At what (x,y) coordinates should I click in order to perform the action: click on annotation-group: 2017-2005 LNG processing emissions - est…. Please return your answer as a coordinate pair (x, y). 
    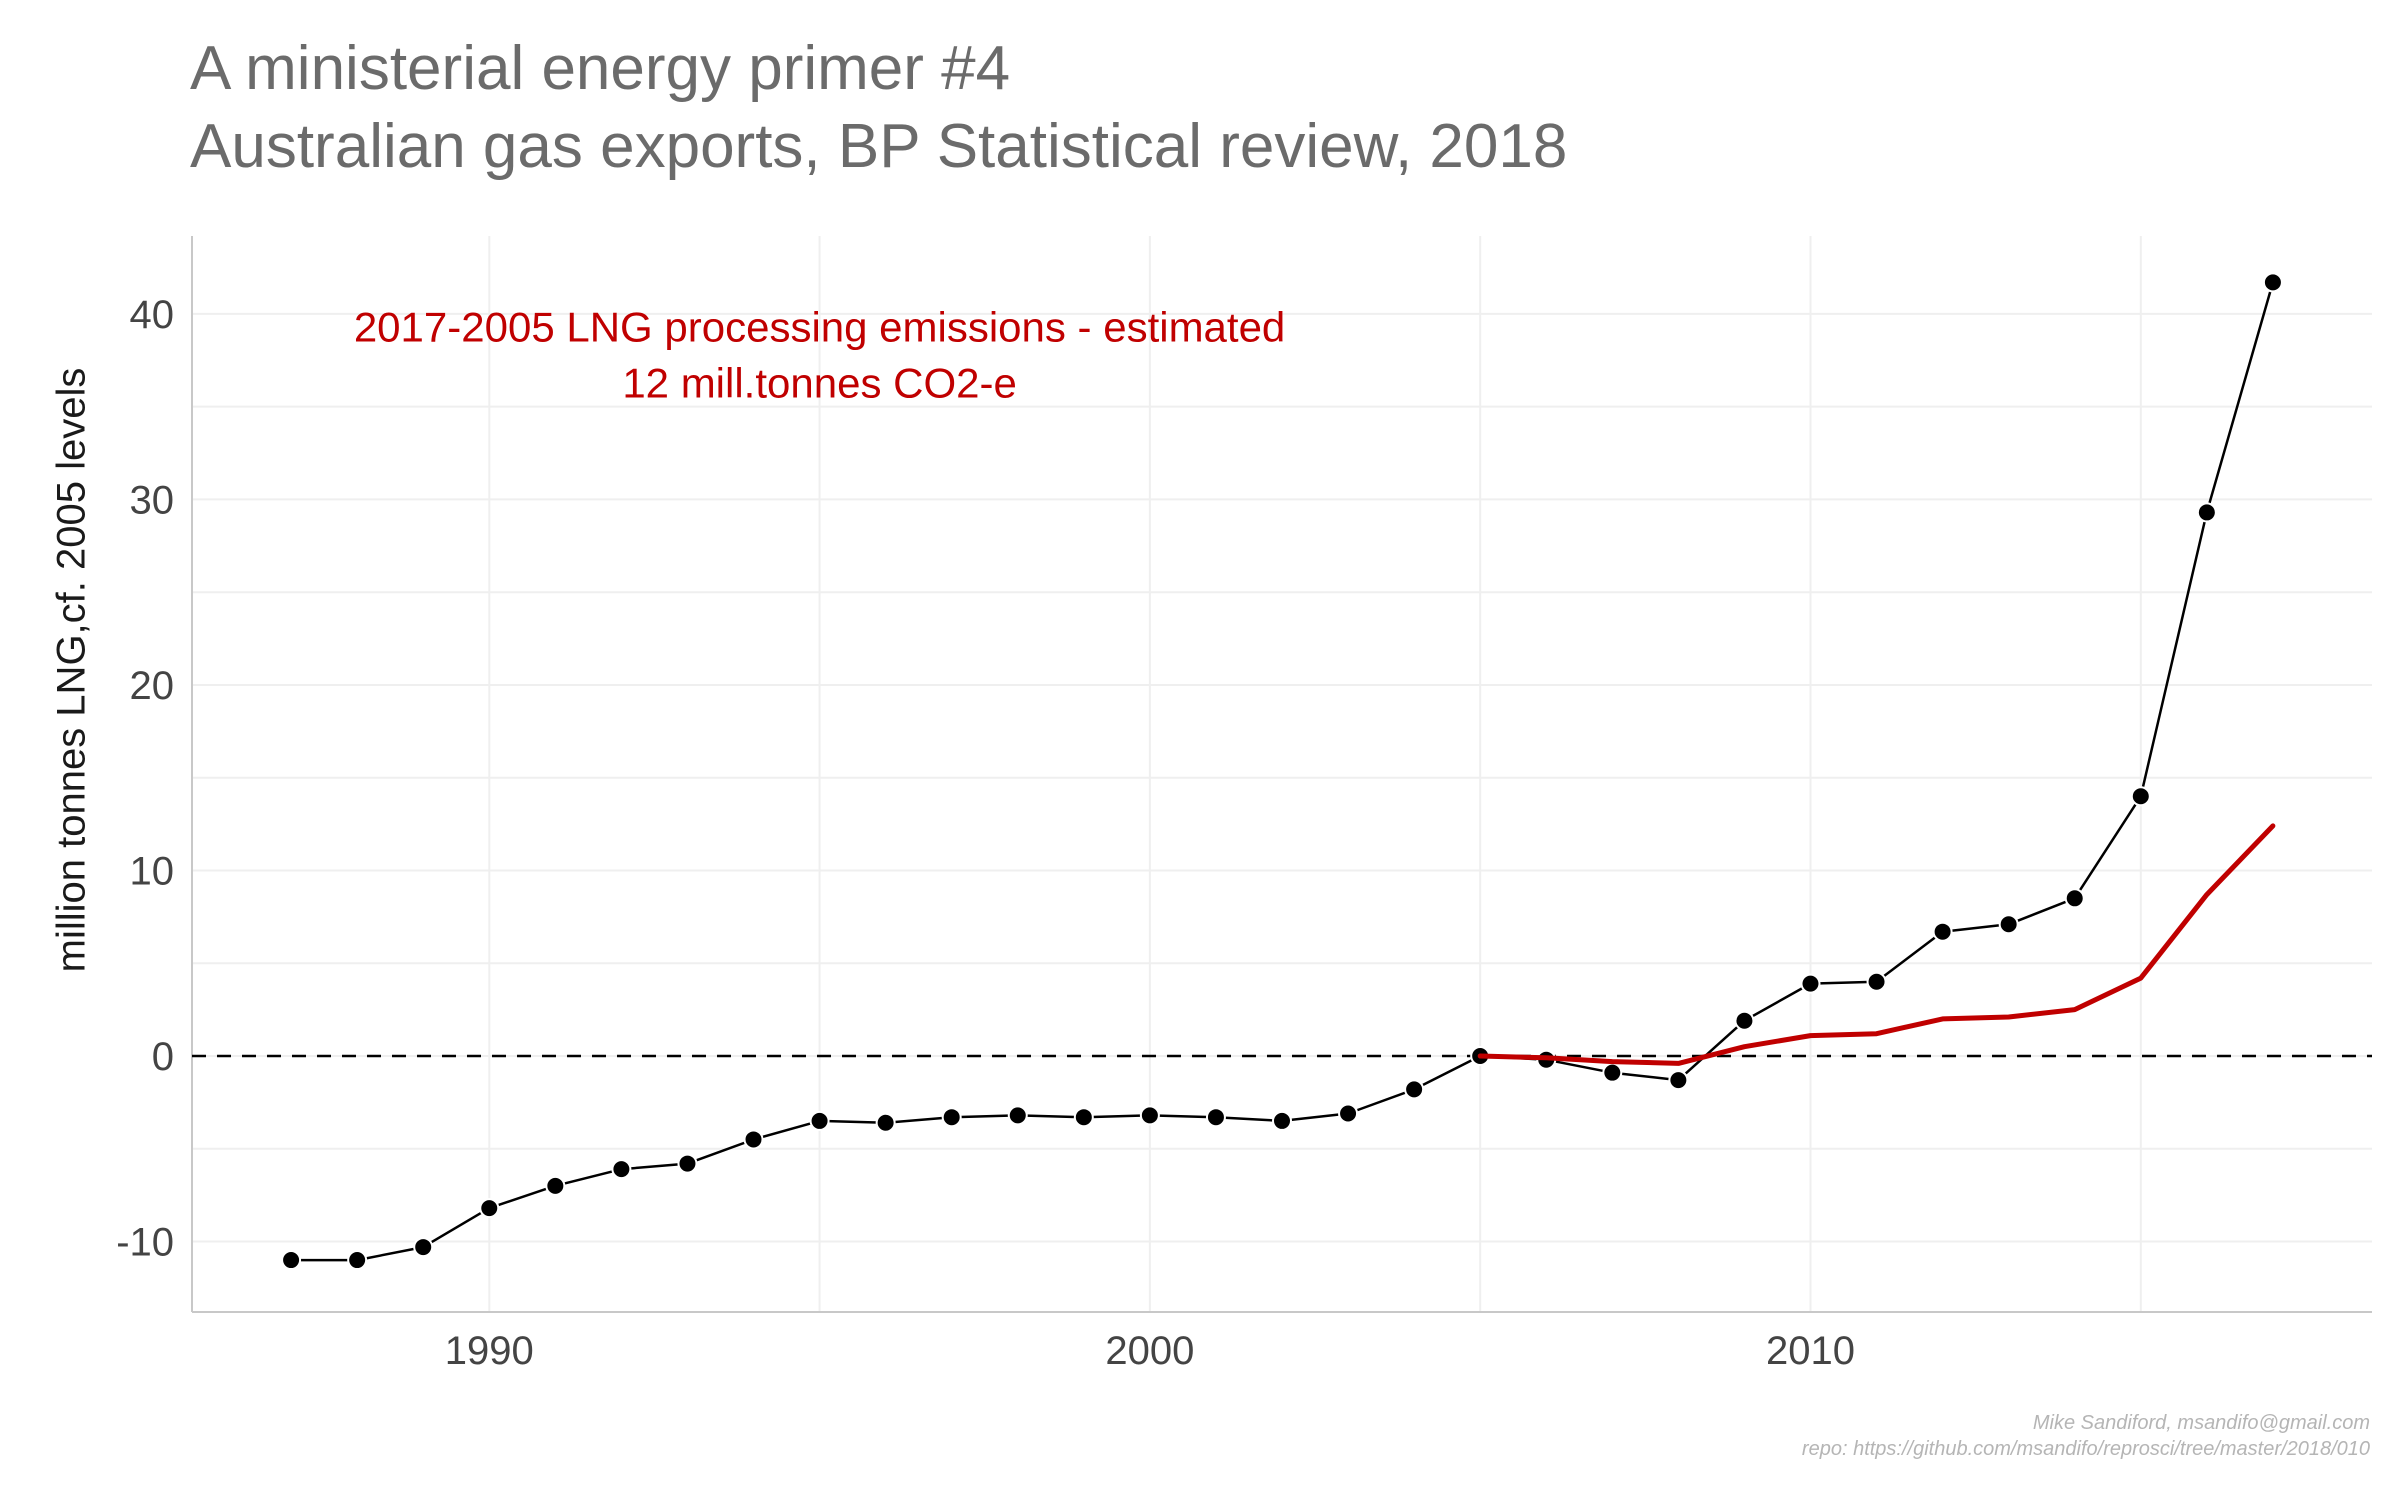
    Looking at the image, I should click on (819, 355).